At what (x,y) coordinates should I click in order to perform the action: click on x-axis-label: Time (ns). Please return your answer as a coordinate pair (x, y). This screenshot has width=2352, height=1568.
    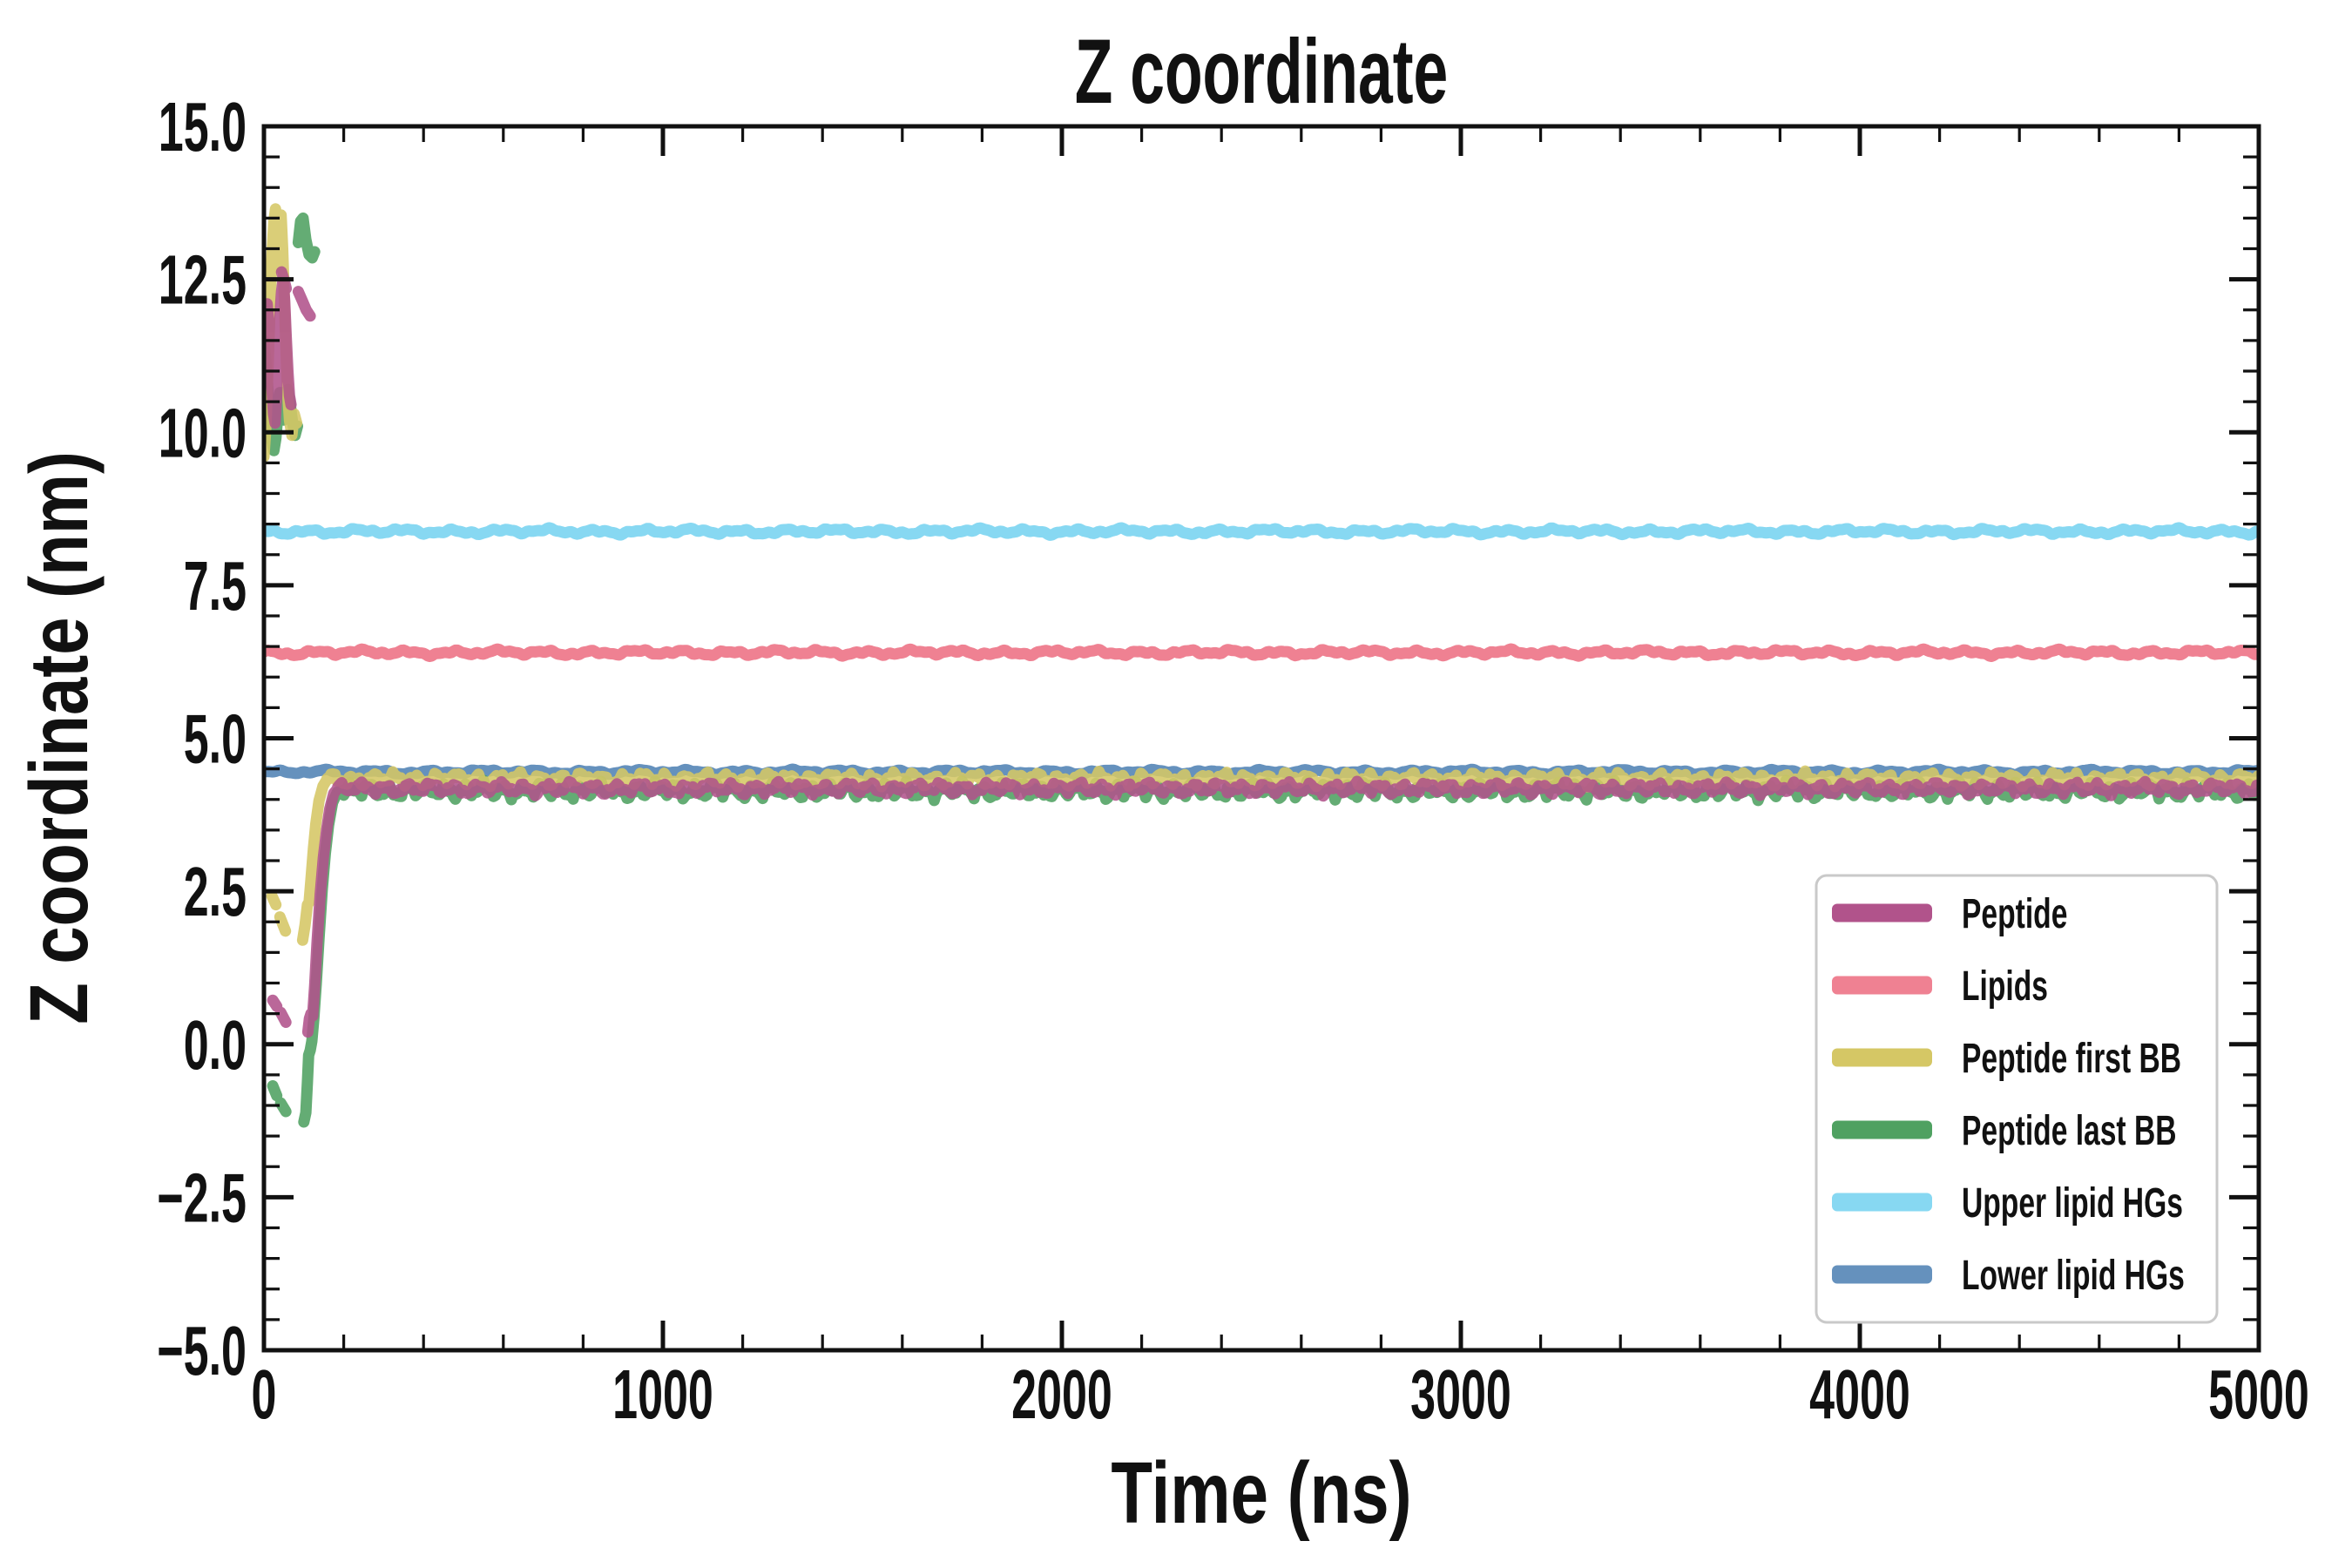
    Looking at the image, I should click on (1261, 1493).